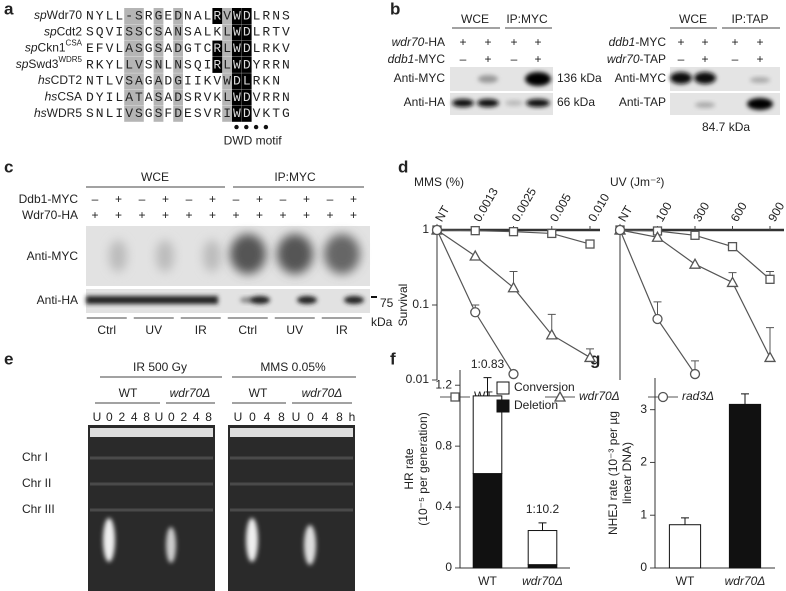 The width and height of the screenshot is (786, 591). I want to click on y-tick-label: 3, so click(643, 409).